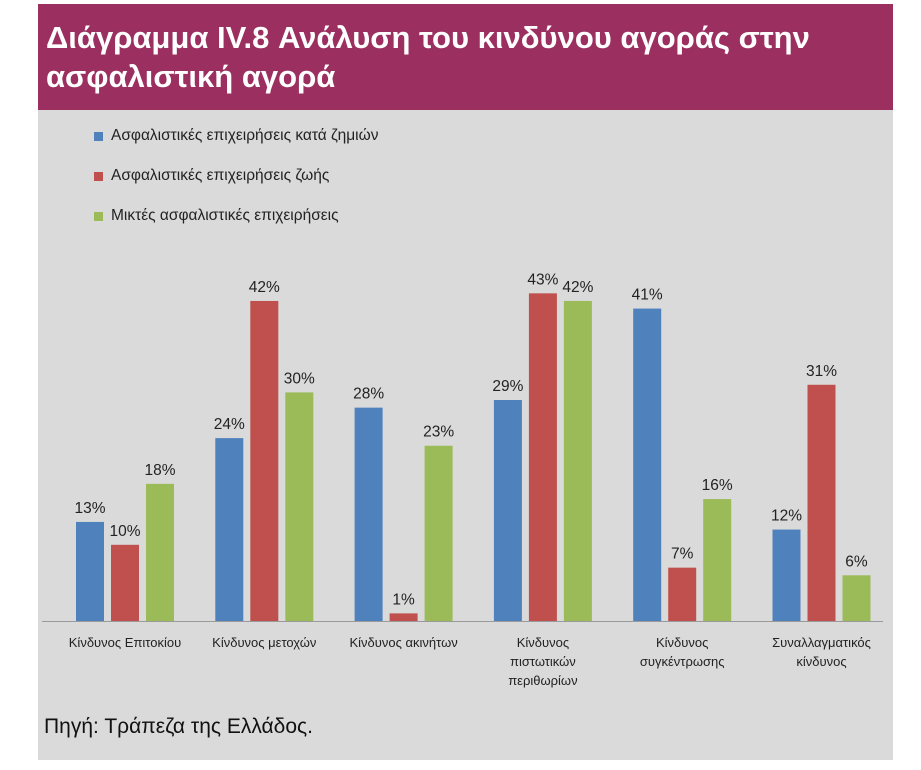 This screenshot has width=921, height=770. I want to click on category-label: Κίνδυνος πιστωτικών περιθωρίων, so click(542, 661).